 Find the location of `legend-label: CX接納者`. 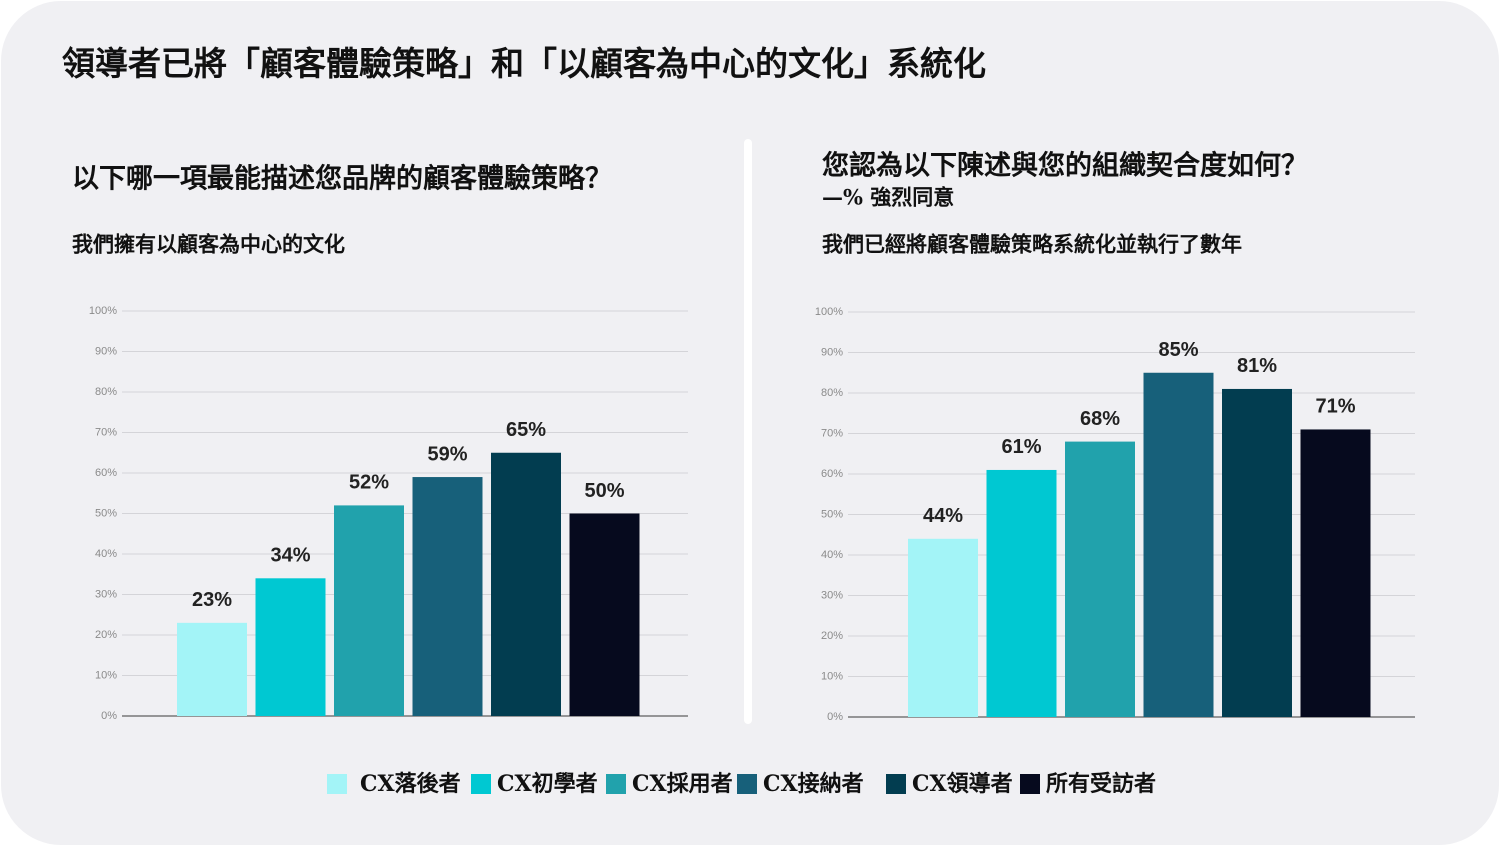

legend-label: CX接納者 is located at coordinates (813, 784).